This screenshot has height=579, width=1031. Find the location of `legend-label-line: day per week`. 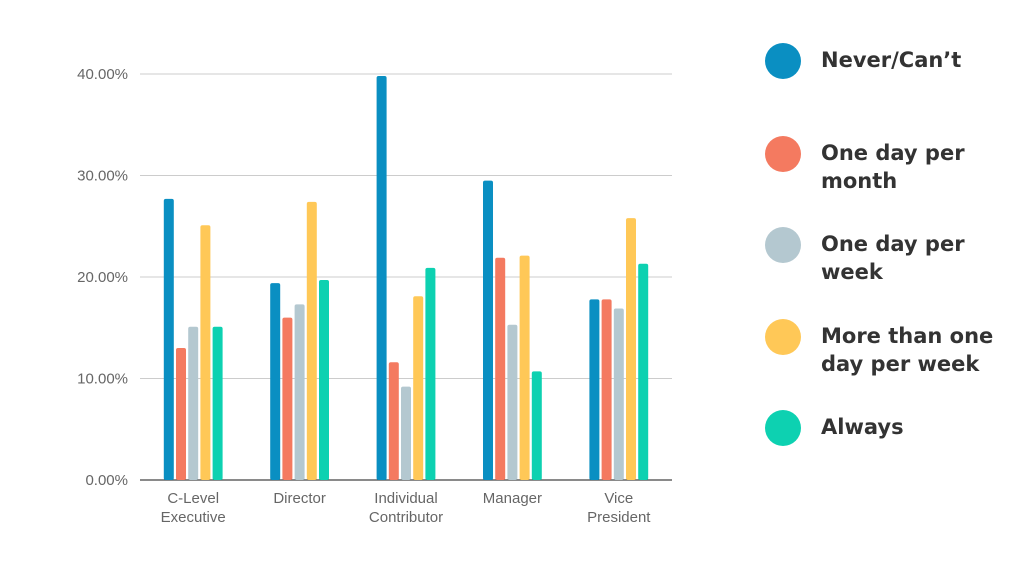

legend-label-line: day per week is located at coordinates (900, 364).